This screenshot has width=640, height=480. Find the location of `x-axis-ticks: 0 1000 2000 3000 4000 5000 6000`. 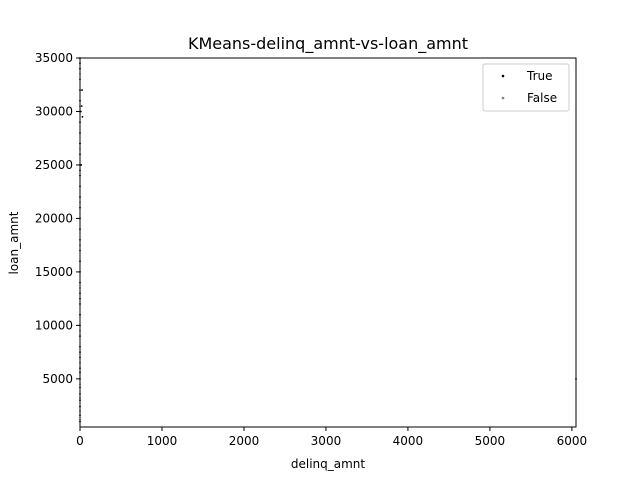

x-axis-ticks: 0 1000 2000 3000 4000 5000 6000 is located at coordinates (331, 437).